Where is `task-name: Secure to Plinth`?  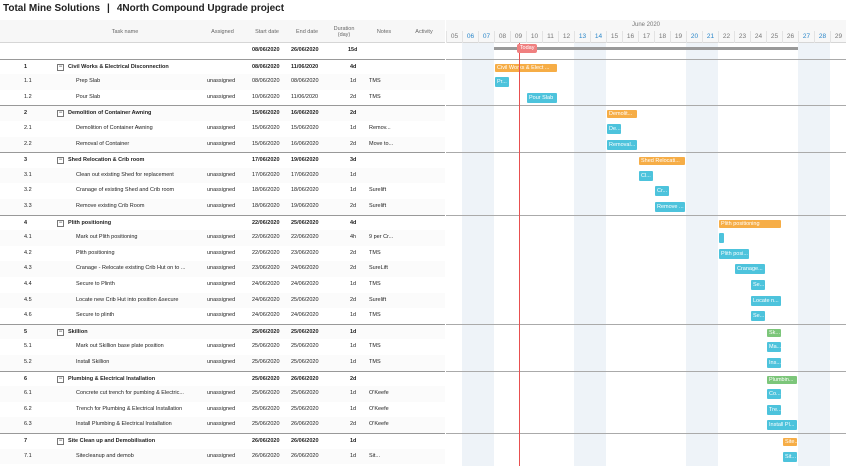
task-name: Secure to Plinth is located at coordinates (95, 284).